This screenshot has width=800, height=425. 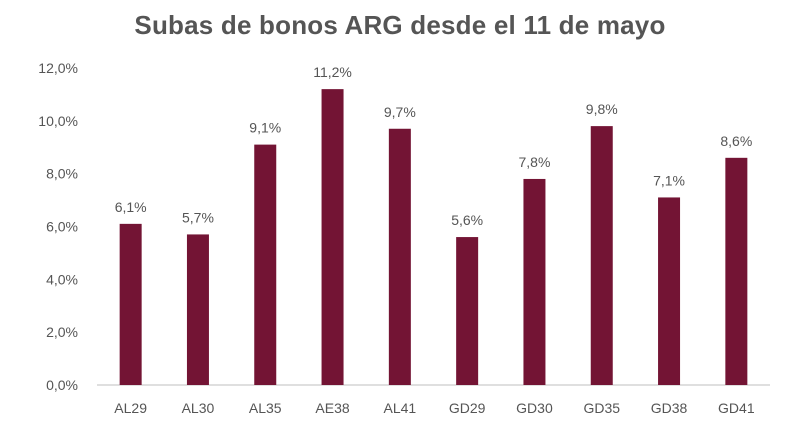 I want to click on bar-al30, so click(x=197, y=309).